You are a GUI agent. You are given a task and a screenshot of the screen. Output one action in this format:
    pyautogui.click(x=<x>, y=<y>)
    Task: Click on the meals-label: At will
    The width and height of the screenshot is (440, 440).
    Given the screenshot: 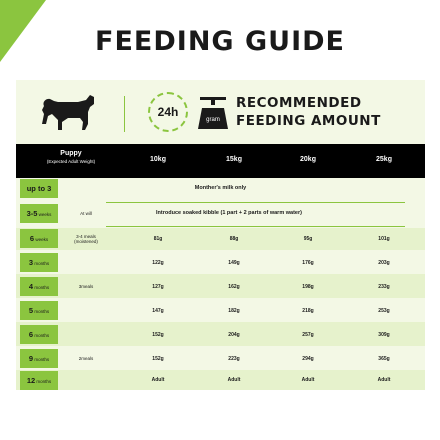 What is the action you would take?
    pyautogui.click(x=86, y=213)
    